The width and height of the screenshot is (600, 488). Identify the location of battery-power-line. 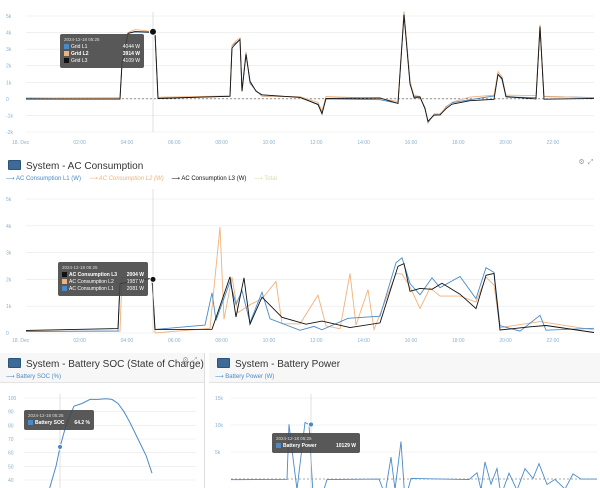
(413, 454).